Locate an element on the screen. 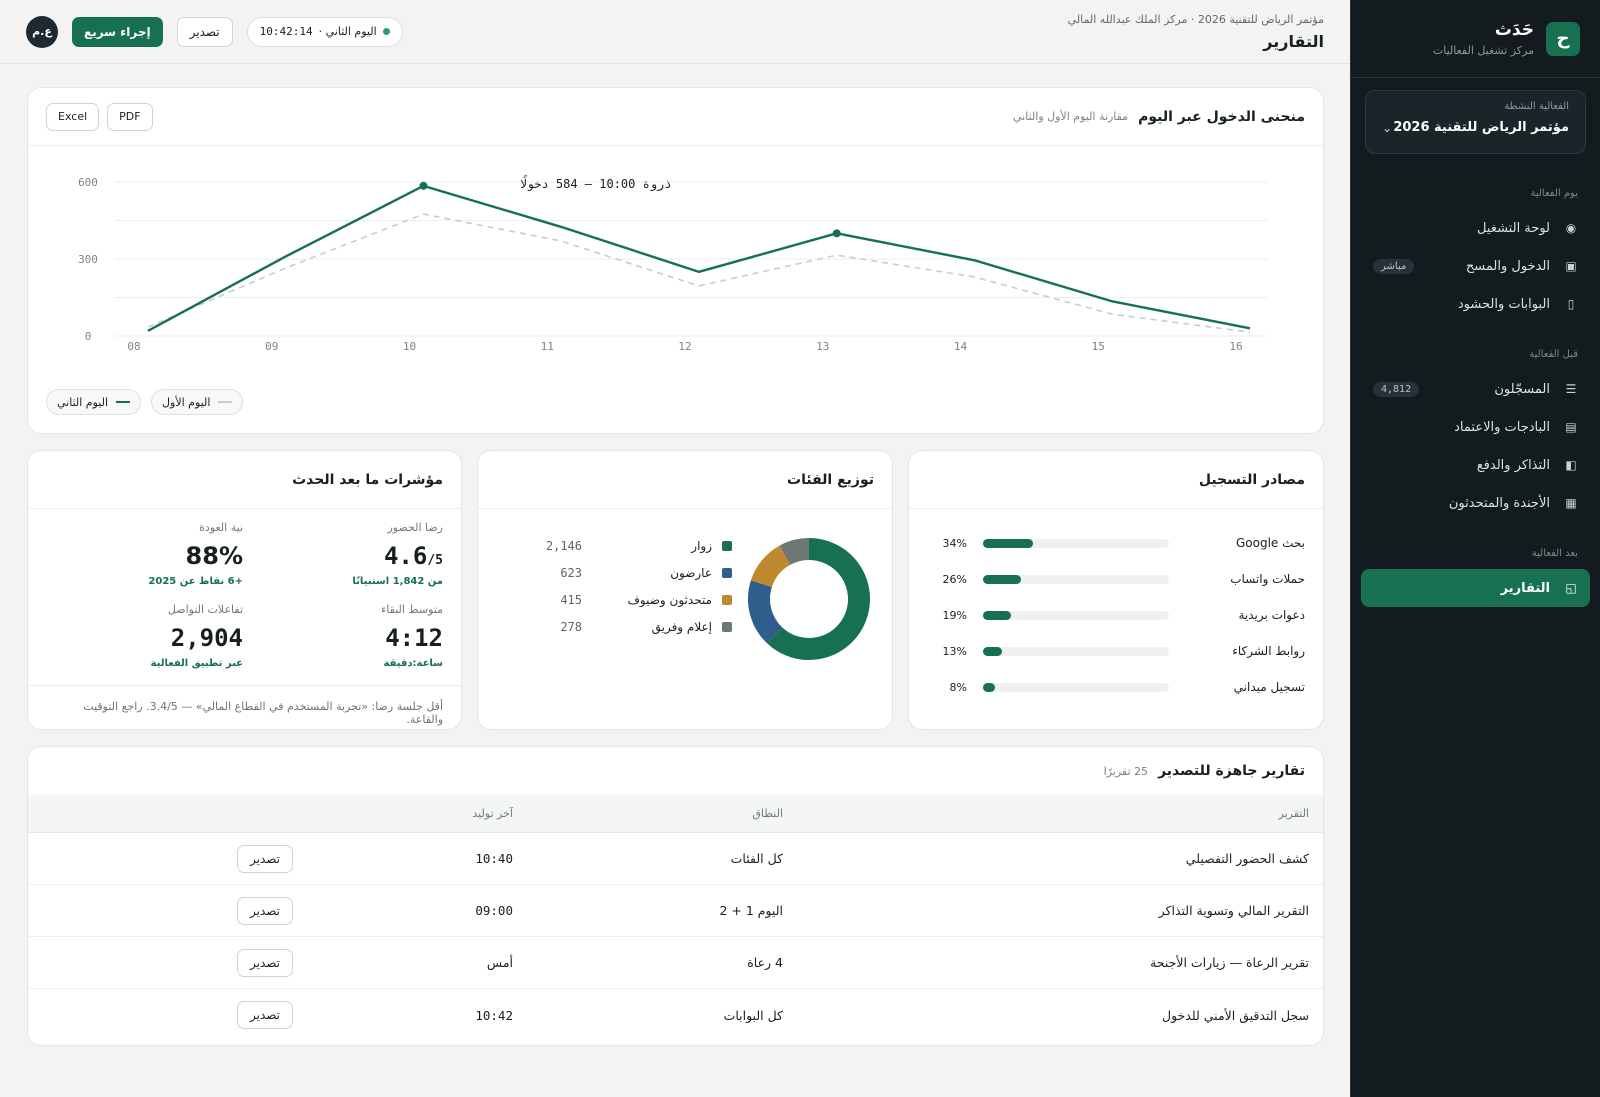 This screenshot has height=1097, width=1600. entry-chart-title: منحنى الدخول عبر اليوم is located at coordinates (1221, 116).